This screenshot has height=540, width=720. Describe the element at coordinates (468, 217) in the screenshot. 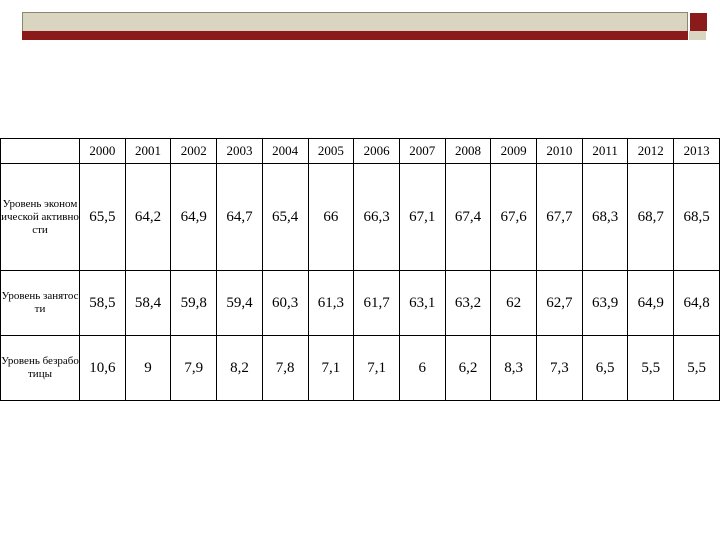

I see `cell-value: 67,4` at that location.